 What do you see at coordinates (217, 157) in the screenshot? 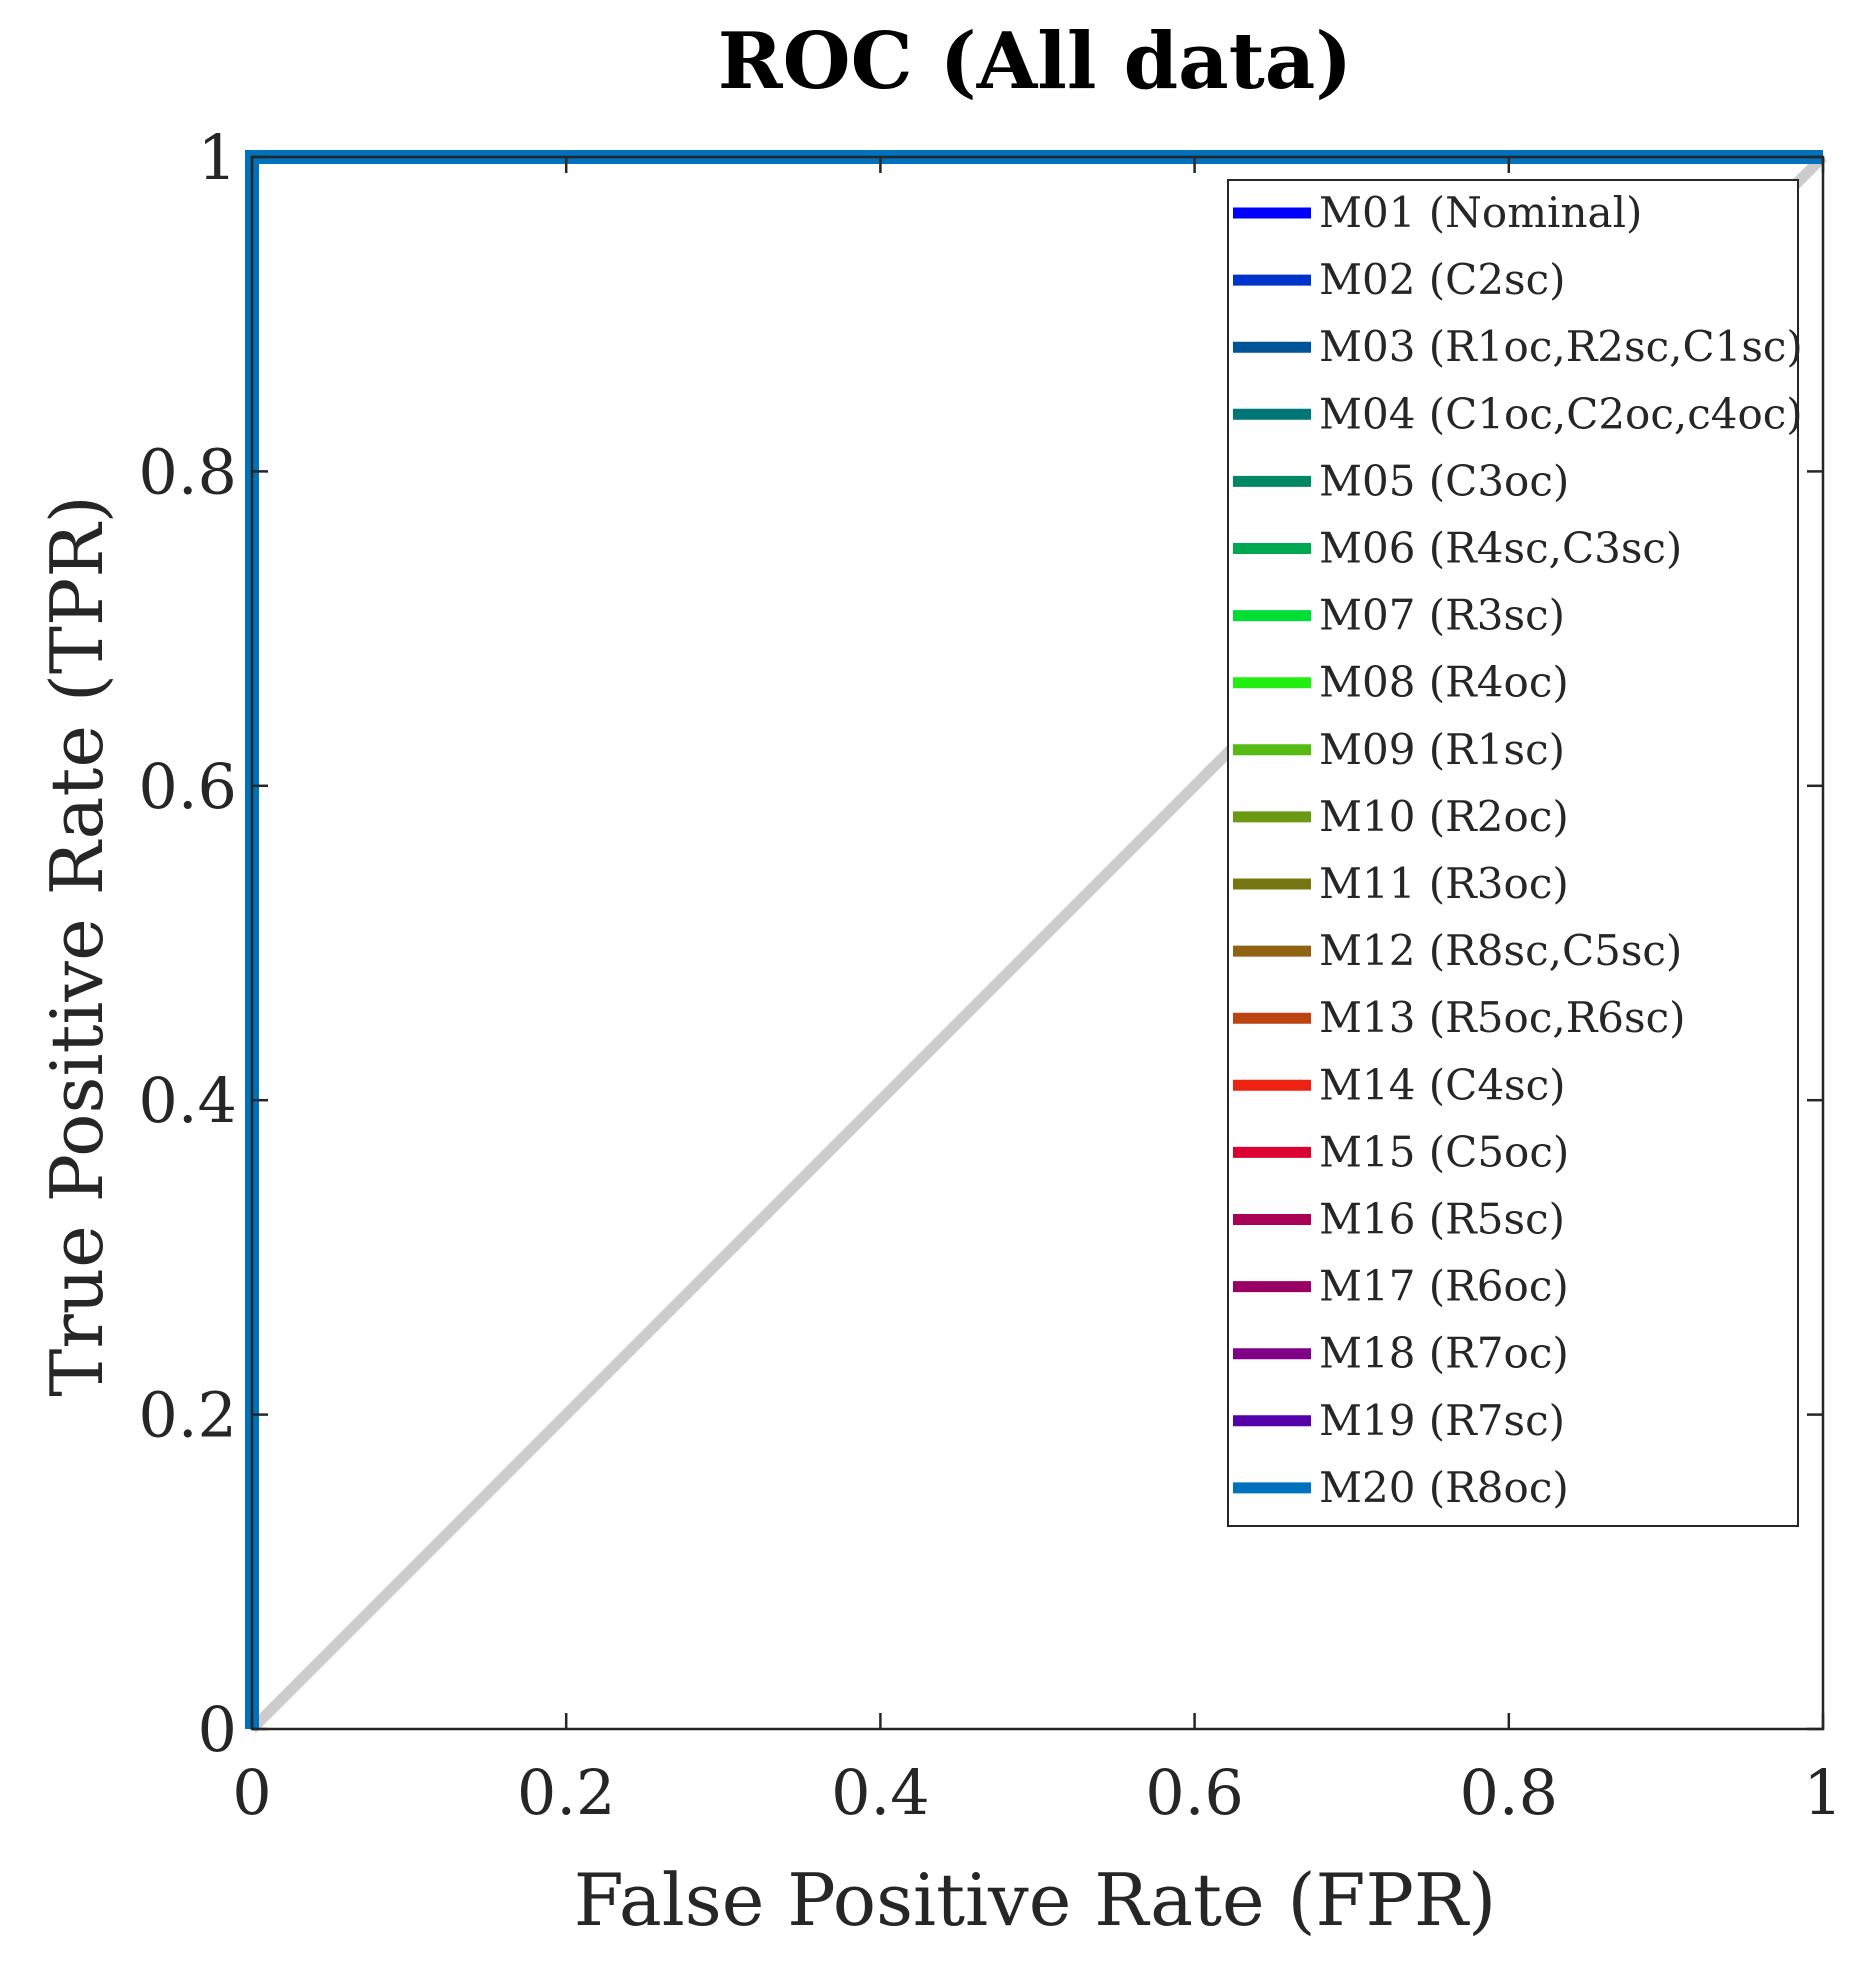
I see `y-tick-label: 1` at bounding box center [217, 157].